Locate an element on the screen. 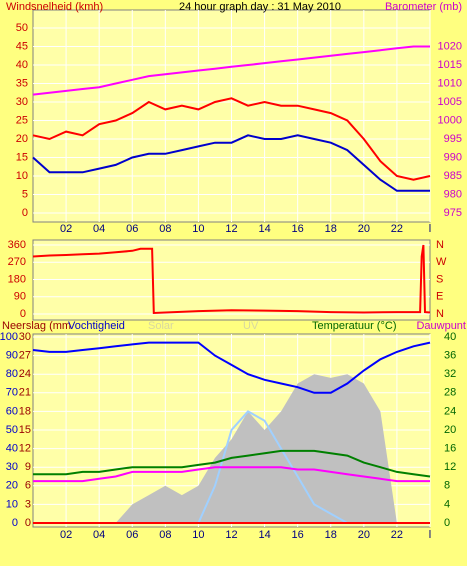  y2-tick-label: S is located at coordinates (439, 279).